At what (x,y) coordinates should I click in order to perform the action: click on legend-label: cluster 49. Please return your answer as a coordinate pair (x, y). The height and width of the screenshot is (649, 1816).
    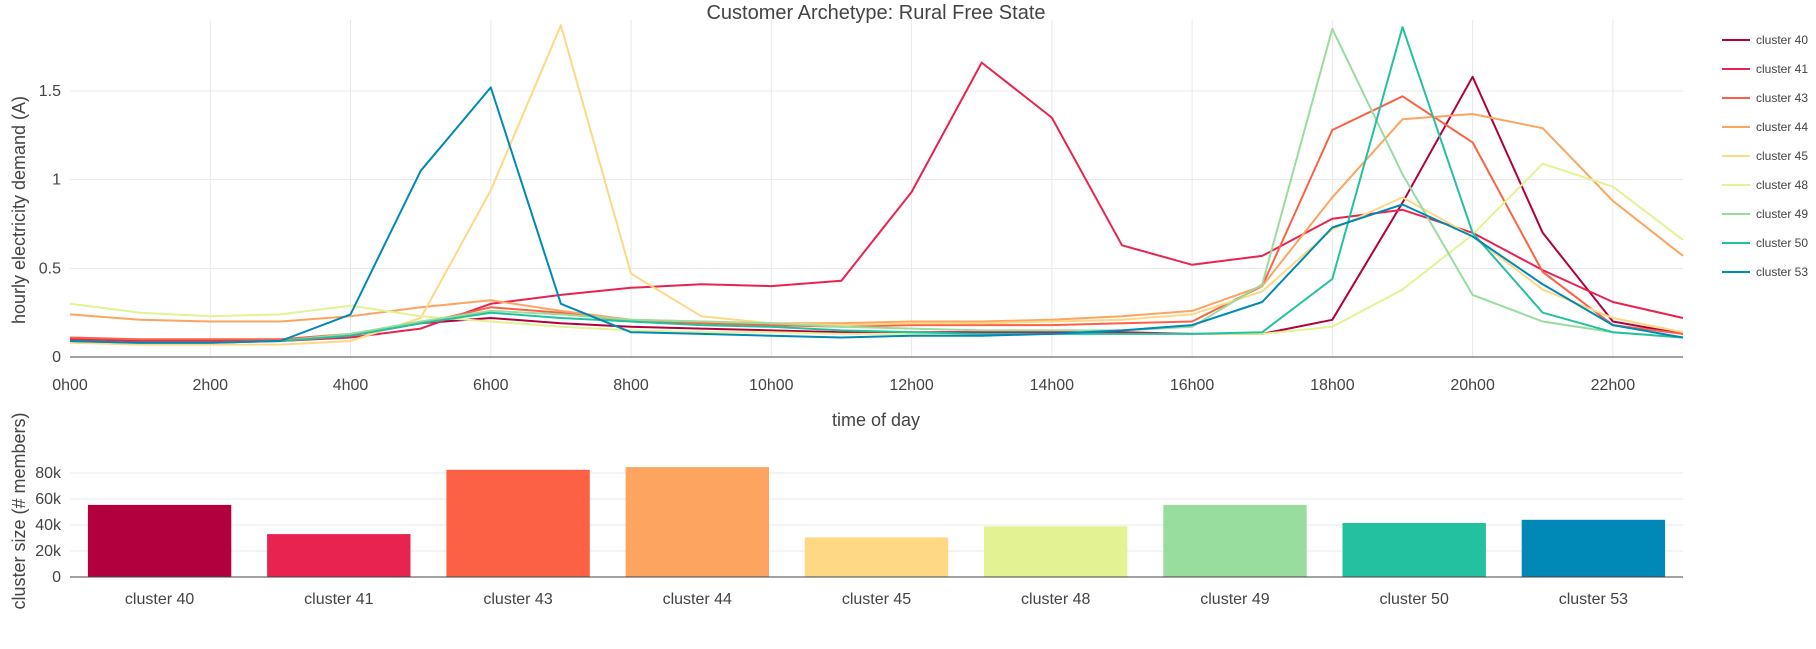
    Looking at the image, I should click on (1782, 214).